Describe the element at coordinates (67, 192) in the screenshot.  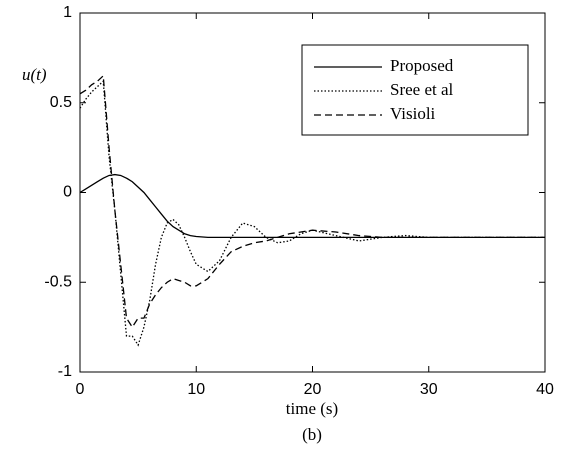
I see `y-tick-label: 0` at that location.